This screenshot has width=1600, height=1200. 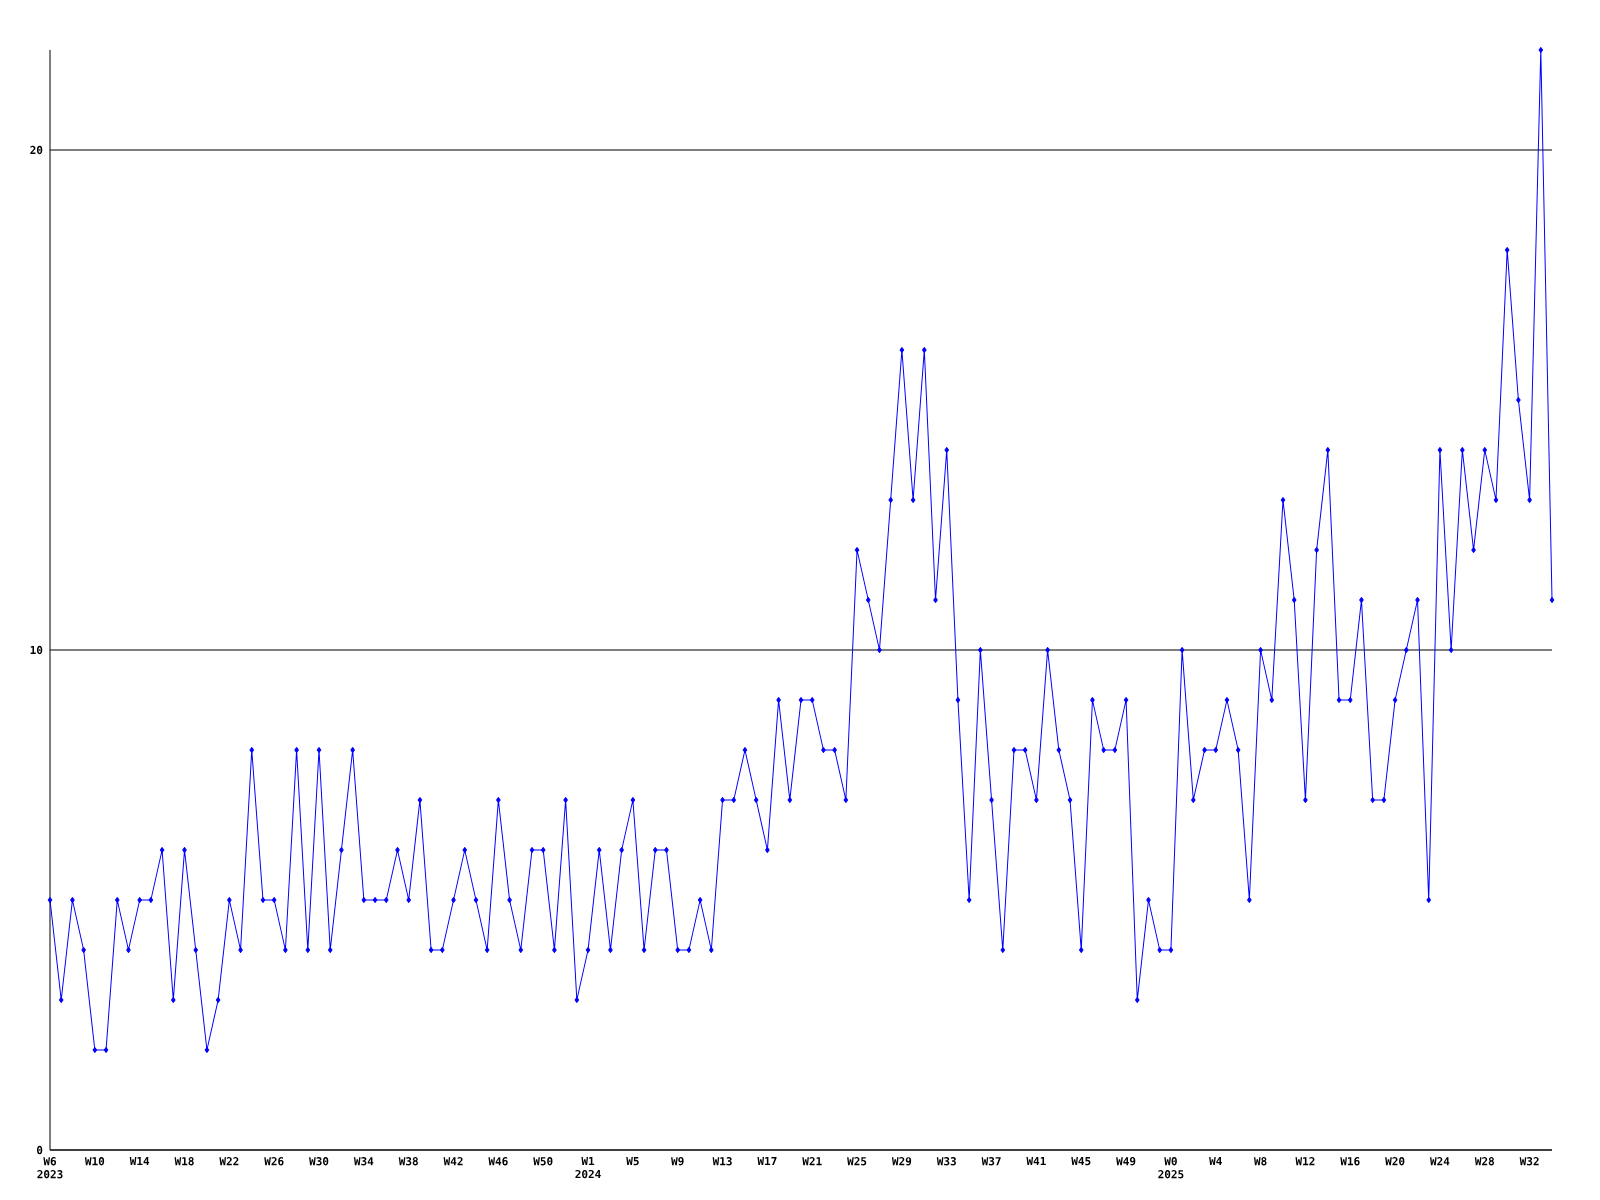 What do you see at coordinates (453, 1161) in the screenshot?
I see `x-tick-label: W42` at bounding box center [453, 1161].